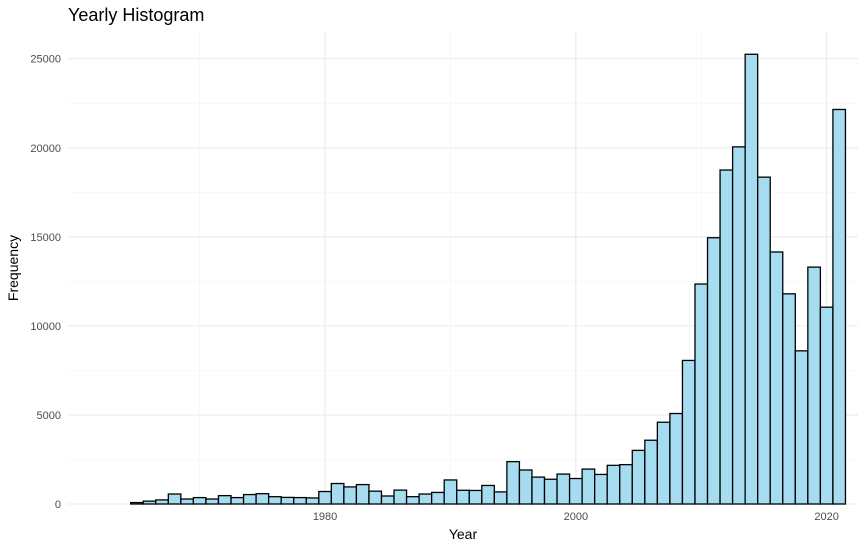 Image resolution: width=866 pixels, height=550 pixels. I want to click on y-axis-tick-labels: 0 5000 10000 15000 20000 25000, so click(45, 282).